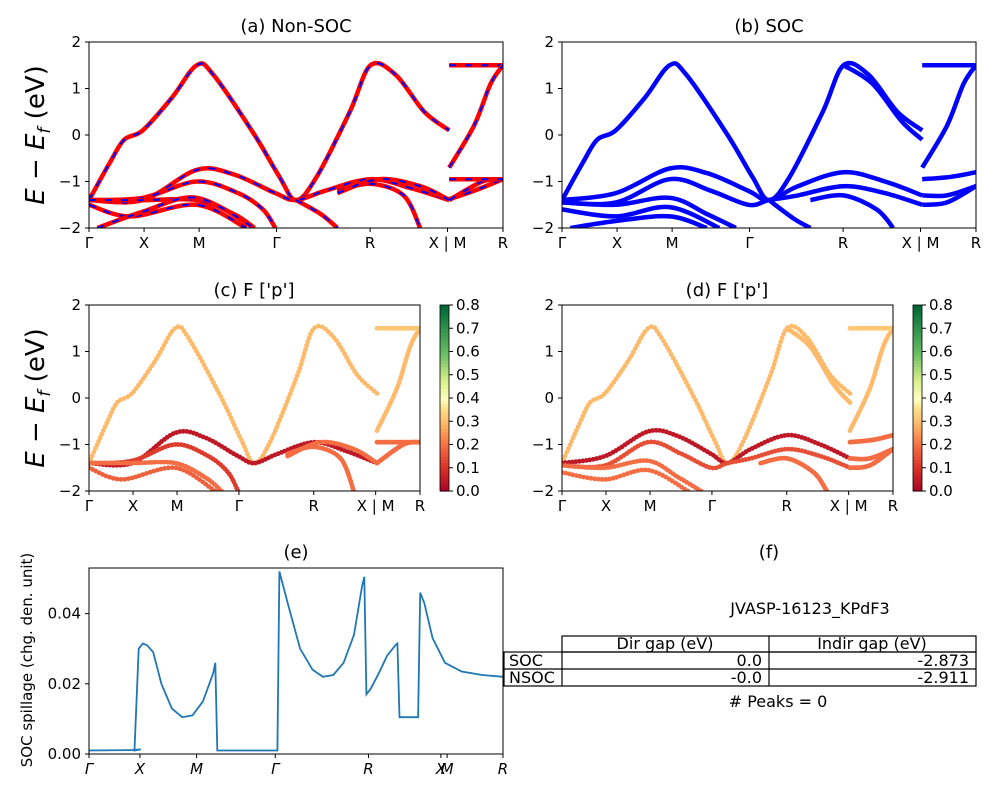 The width and height of the screenshot is (1000, 800). I want to click on panel-e-y-label: SOC spillage (chg. den. unit), so click(27, 660).